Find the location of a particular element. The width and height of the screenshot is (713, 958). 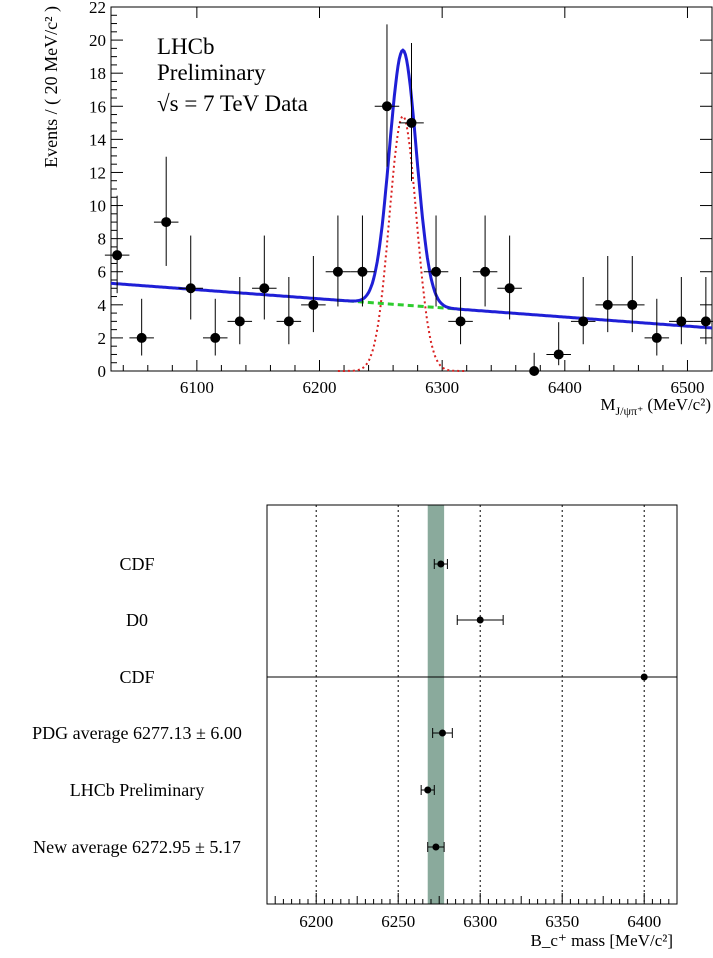

y-tick-label: 20 is located at coordinates (97, 40).